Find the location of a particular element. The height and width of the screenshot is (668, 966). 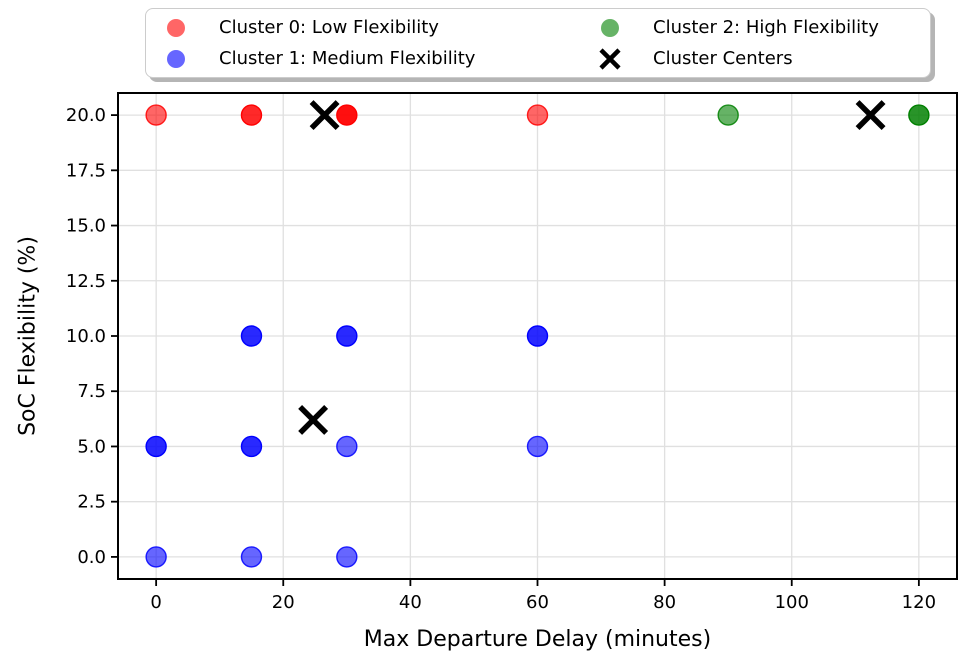

x-tick-label: 100 is located at coordinates (792, 602).